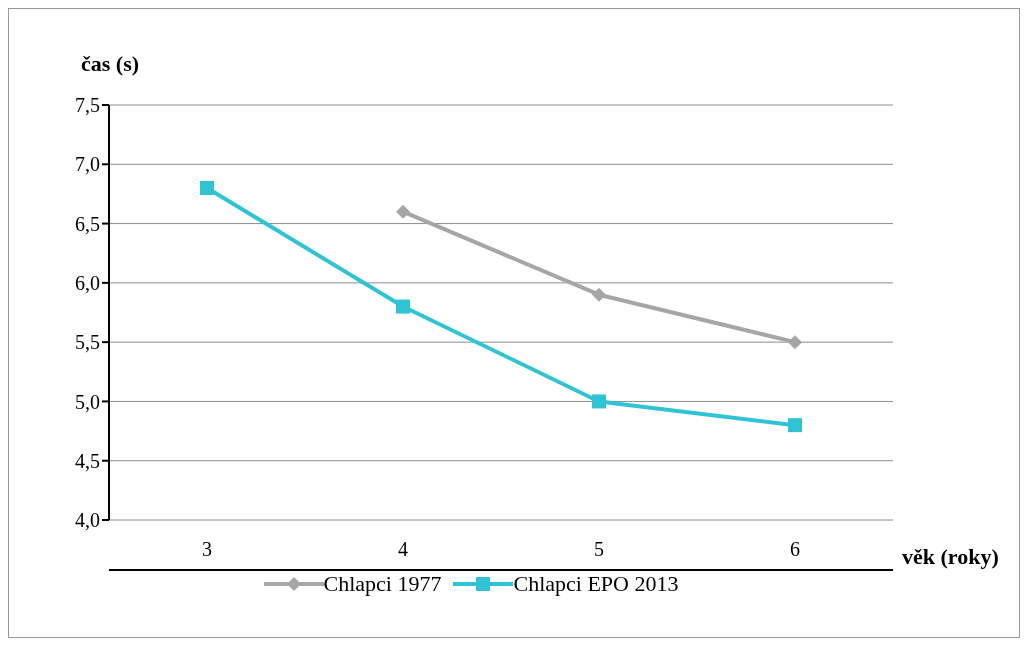  Describe the element at coordinates (87, 282) in the screenshot. I see `y-tick-label: 6,0` at that location.